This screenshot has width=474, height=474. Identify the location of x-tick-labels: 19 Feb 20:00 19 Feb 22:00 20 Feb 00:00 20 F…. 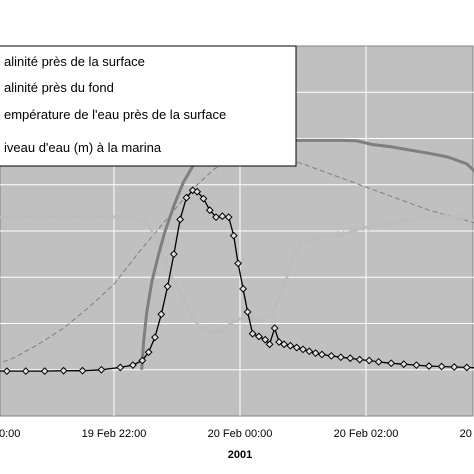
(237, 434).